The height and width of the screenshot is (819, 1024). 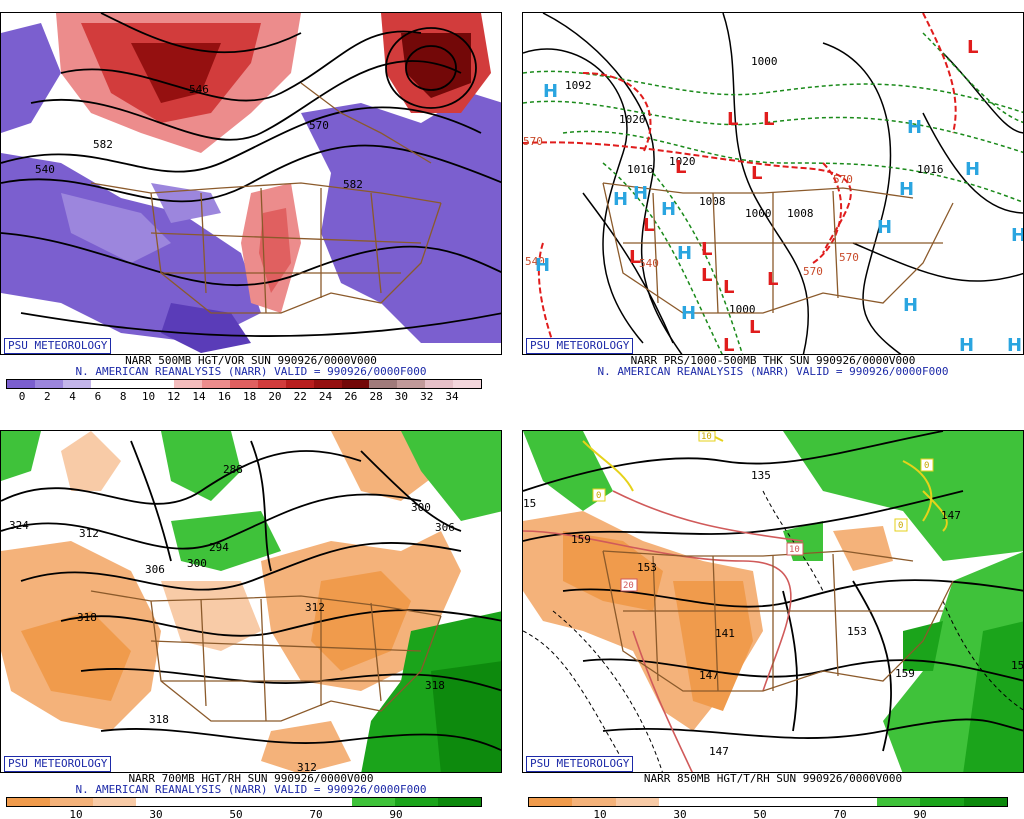 I want to click on contour-label: 288, so click(x=233, y=469).